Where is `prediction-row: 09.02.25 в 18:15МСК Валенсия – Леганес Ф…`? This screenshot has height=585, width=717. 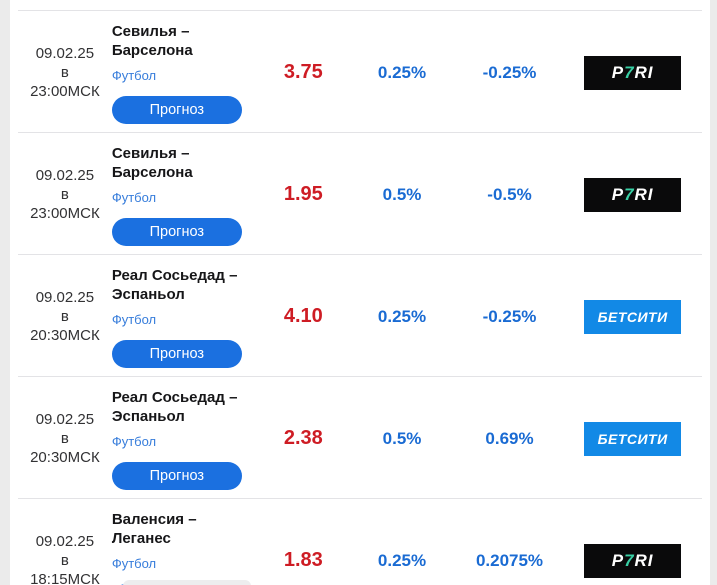
prediction-row: 09.02.25 в 18:15МСК Валенсия – Леганес Ф… is located at coordinates (360, 541).